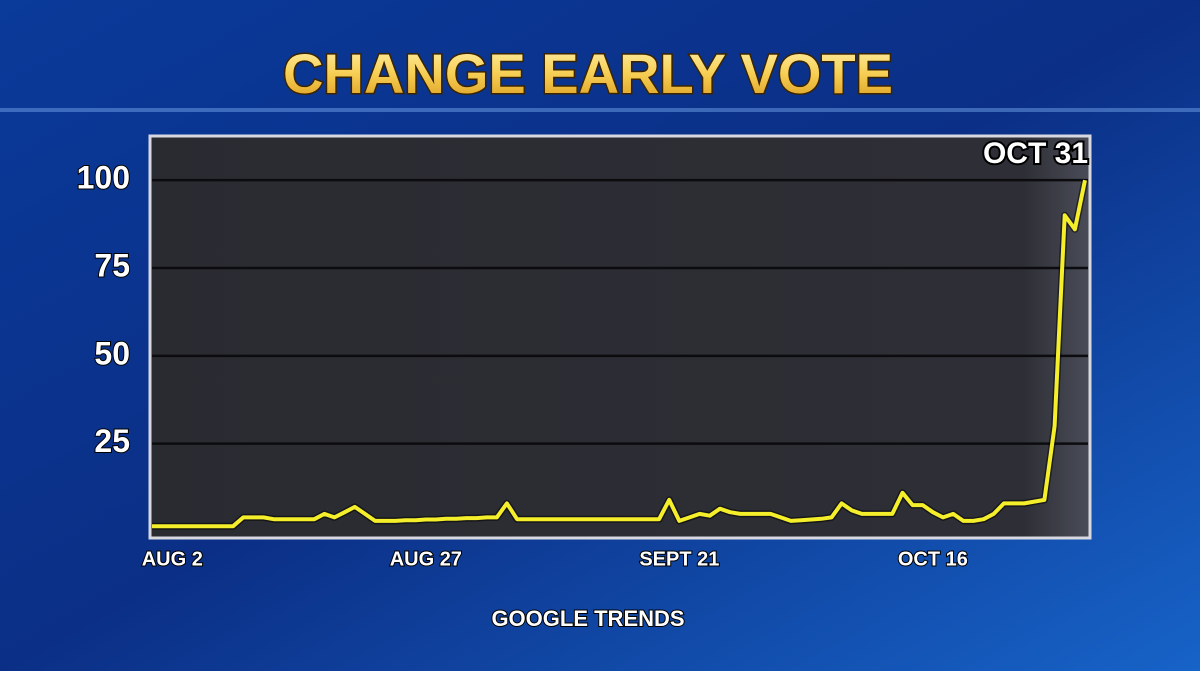 Image resolution: width=1200 pixels, height=676 pixels. Describe the element at coordinates (112, 265) in the screenshot. I see `y-tick-label: 75` at that location.